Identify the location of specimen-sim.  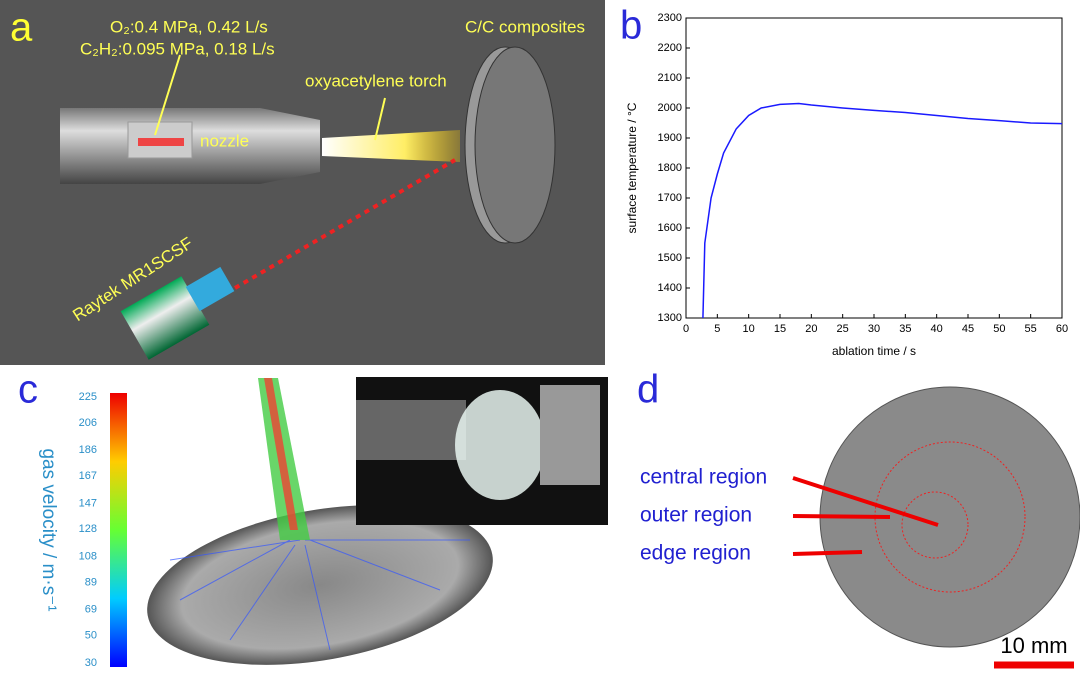
(320, 585).